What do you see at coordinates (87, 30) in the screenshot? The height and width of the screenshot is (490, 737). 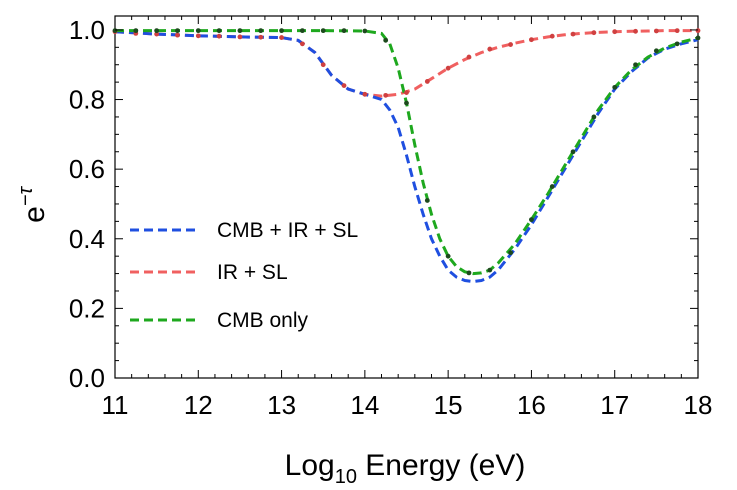 I see `y-tick-label: 1.0` at bounding box center [87, 30].